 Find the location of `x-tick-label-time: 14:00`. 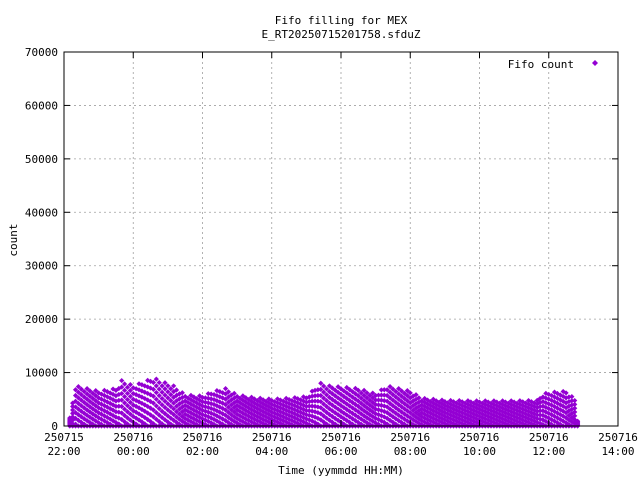

x-tick-label-time: 14:00 is located at coordinates (617, 451).